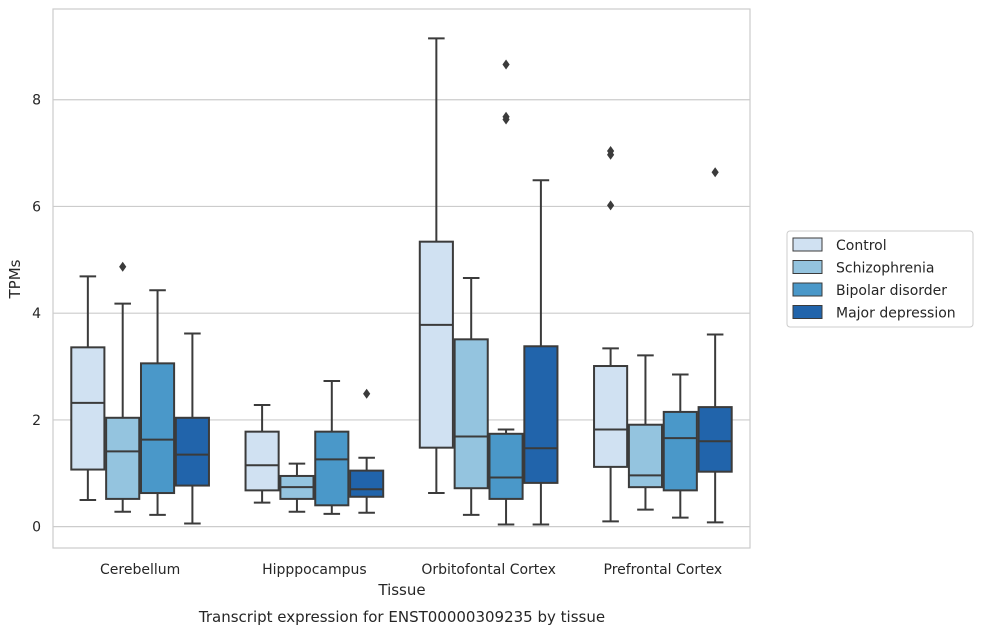 This screenshot has height=634, width=983. What do you see at coordinates (488, 570) in the screenshot?
I see `x-tick-label: Orbitofontal Cortex` at bounding box center [488, 570].